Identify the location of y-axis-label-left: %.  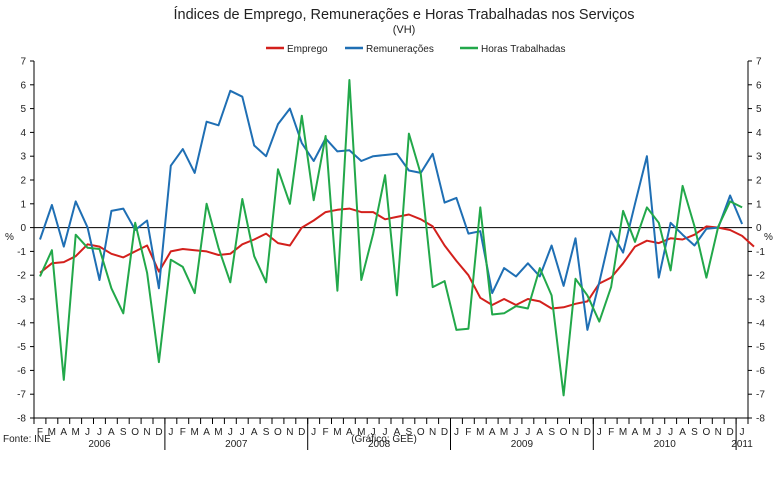
(9, 237).